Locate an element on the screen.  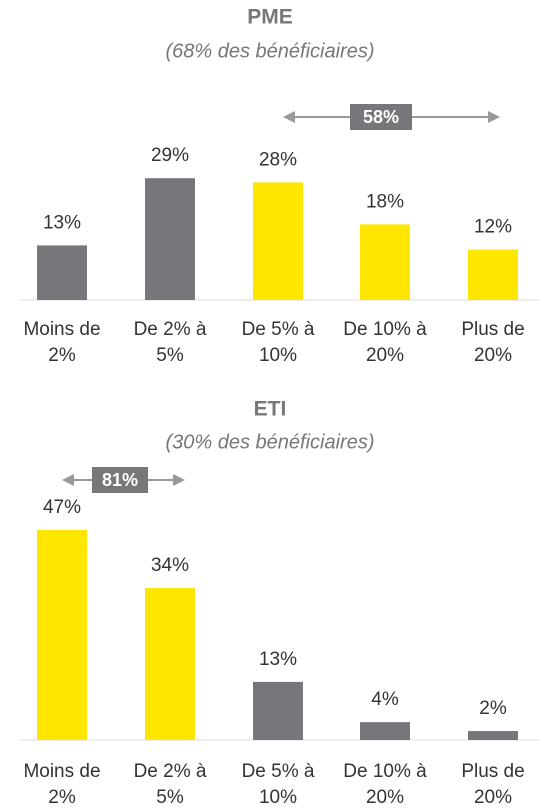
data-label: 18% is located at coordinates (385, 201).